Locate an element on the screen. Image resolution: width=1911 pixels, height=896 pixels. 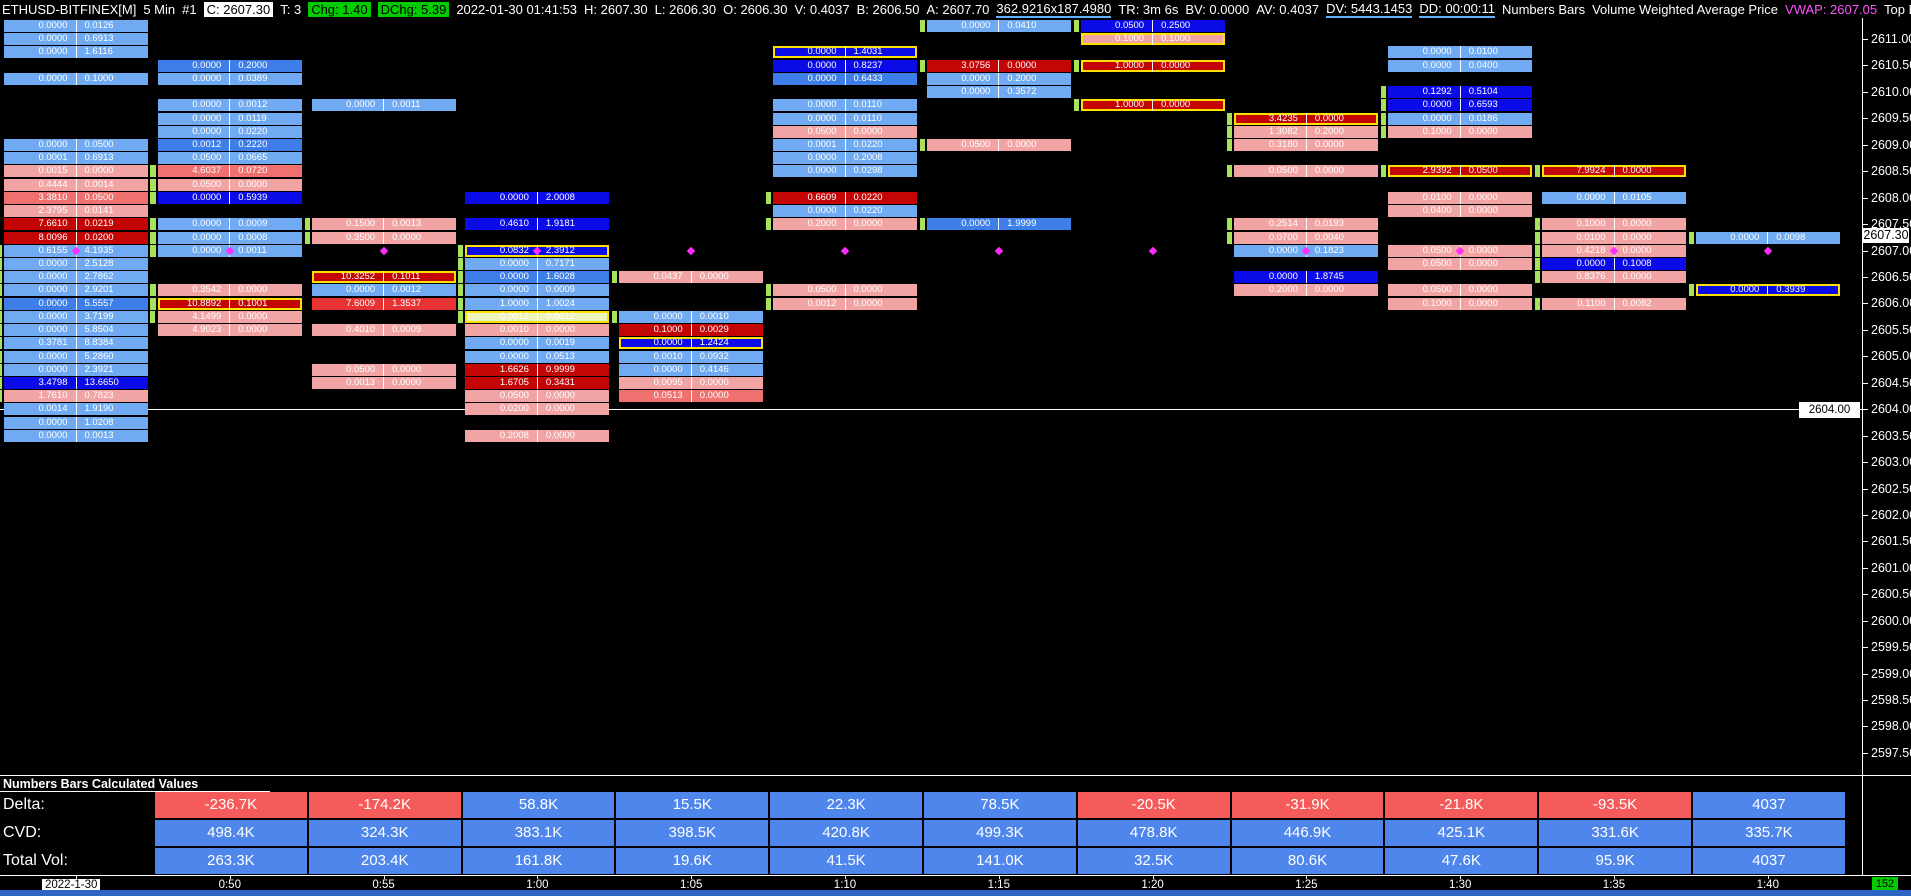
ask-volume: 0.1001 is located at coordinates (253, 303).